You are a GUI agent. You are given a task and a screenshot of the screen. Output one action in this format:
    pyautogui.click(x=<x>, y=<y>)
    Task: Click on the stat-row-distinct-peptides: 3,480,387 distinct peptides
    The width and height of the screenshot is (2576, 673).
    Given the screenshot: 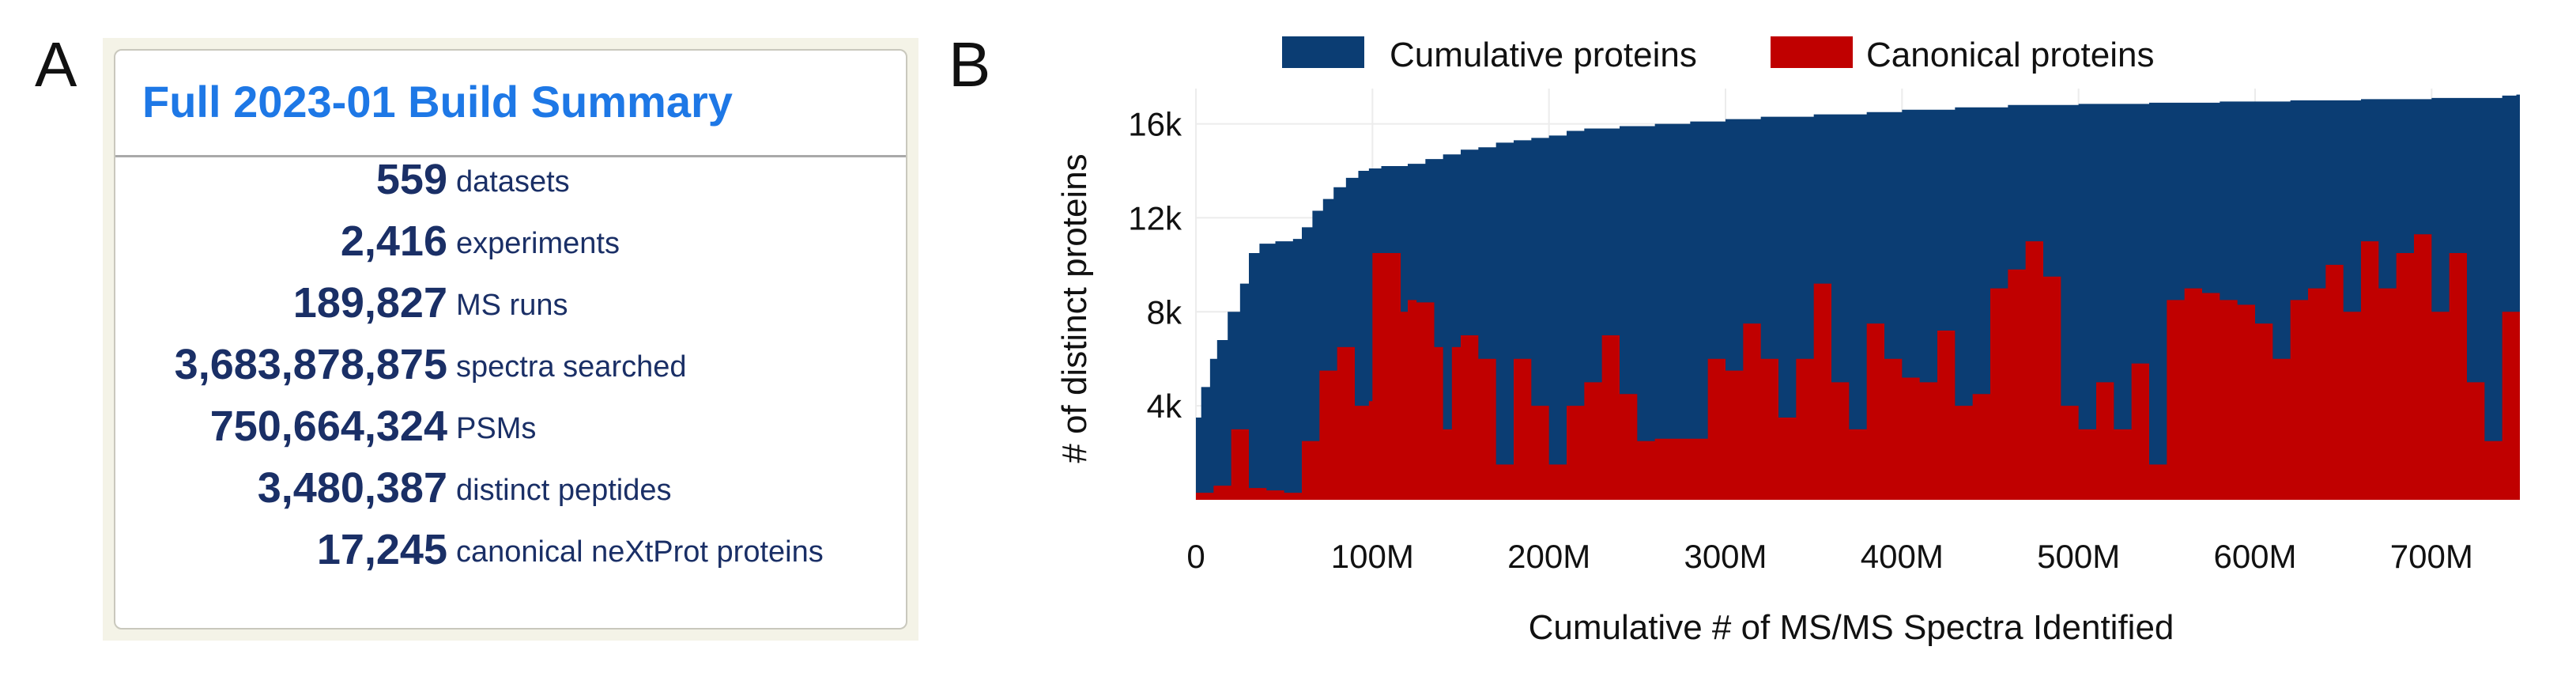 What is the action you would take?
    pyautogui.click(x=513, y=490)
    